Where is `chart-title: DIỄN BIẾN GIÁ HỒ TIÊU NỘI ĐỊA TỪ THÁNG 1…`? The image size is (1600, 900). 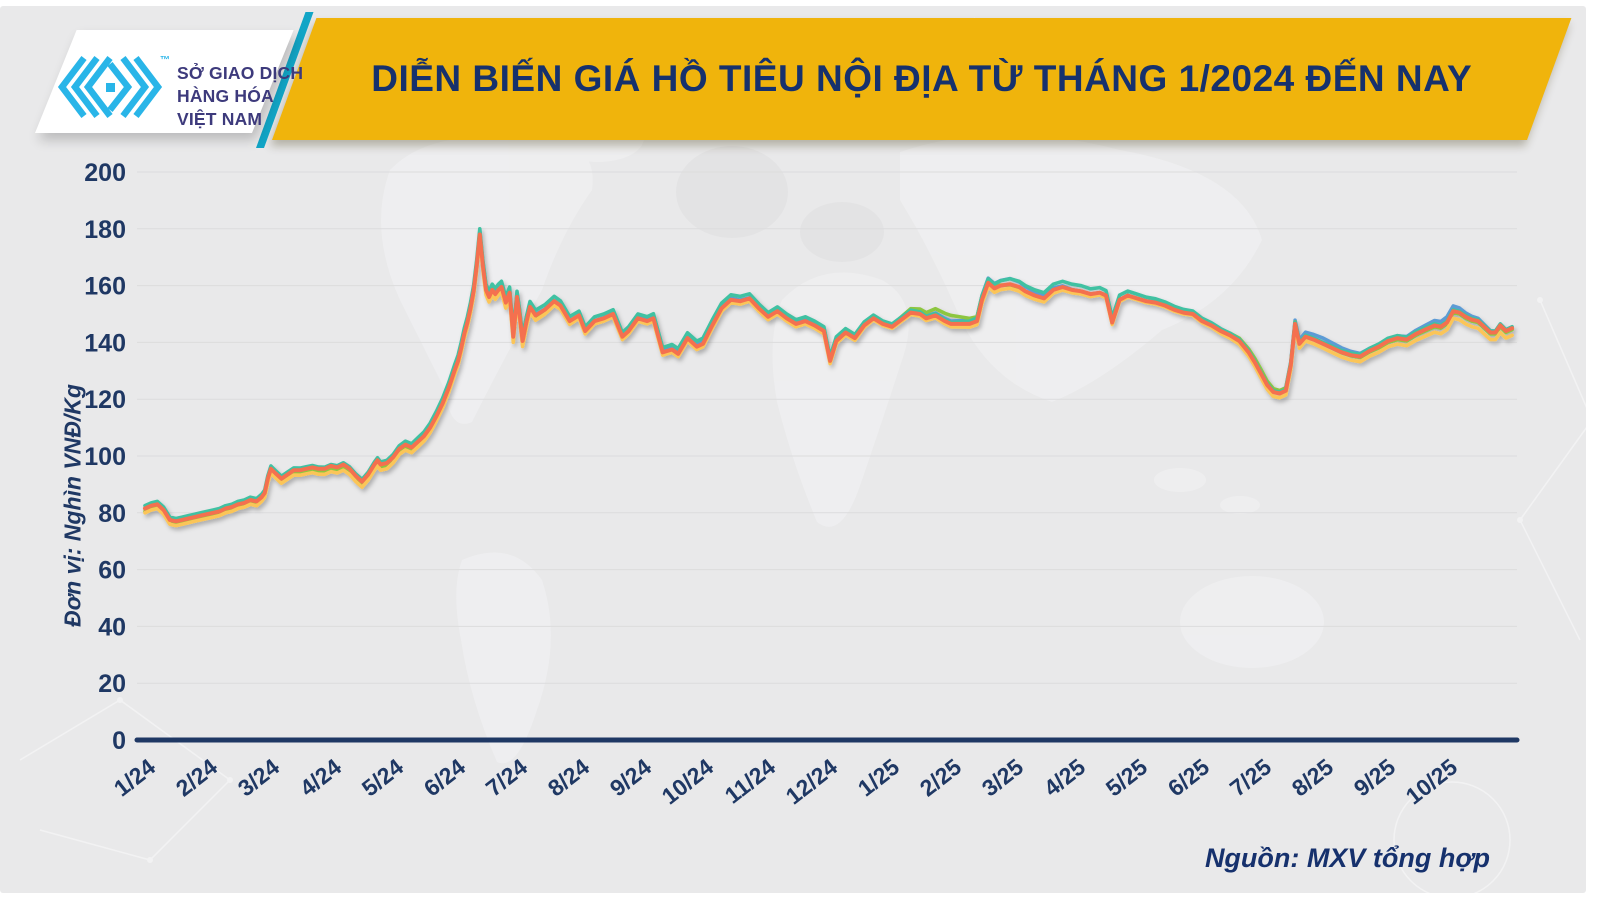
chart-title: DIỄN BIẾN GIÁ HỒ TIÊU NỘI ĐỊA TỪ THÁNG 1… is located at coordinates (922, 78).